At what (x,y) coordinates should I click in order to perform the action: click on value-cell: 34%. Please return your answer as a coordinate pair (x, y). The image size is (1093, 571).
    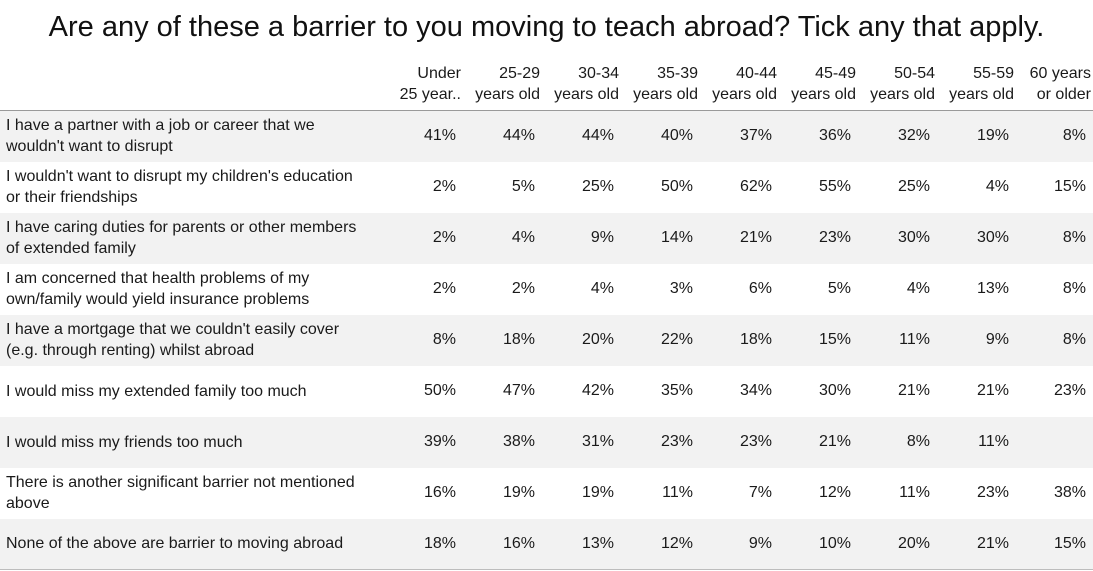
    Looking at the image, I should click on (755, 390).